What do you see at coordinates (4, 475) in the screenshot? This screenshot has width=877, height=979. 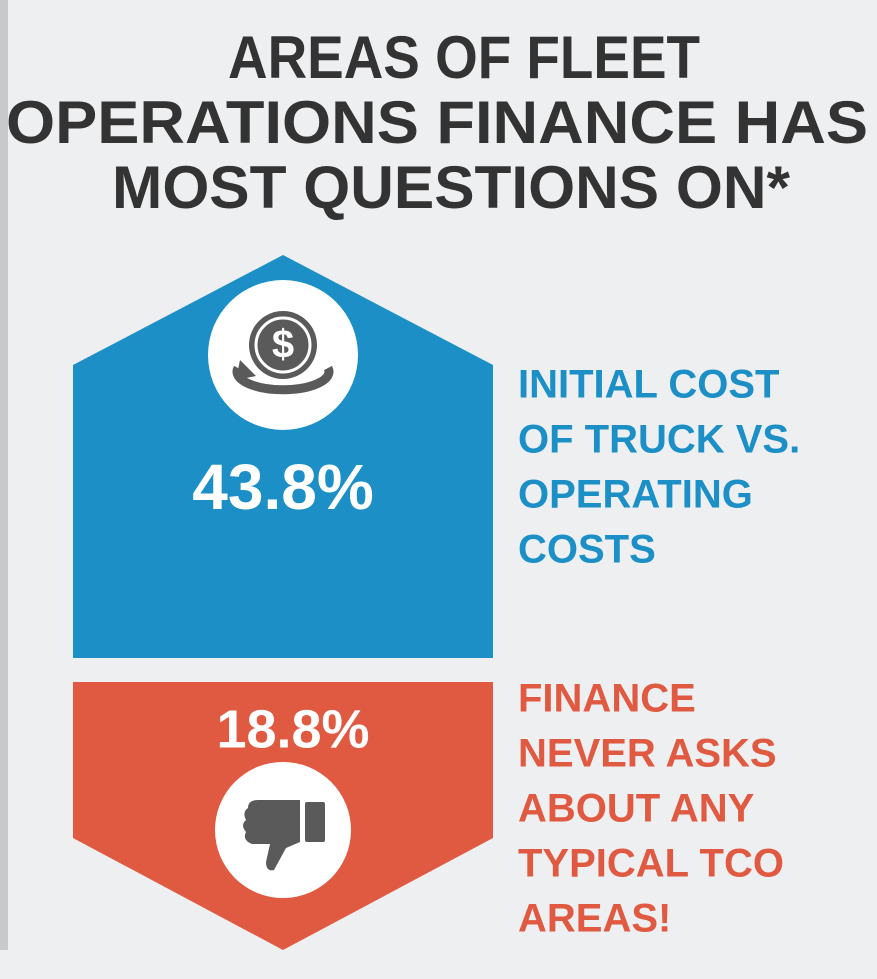 I see `side-bar` at bounding box center [4, 475].